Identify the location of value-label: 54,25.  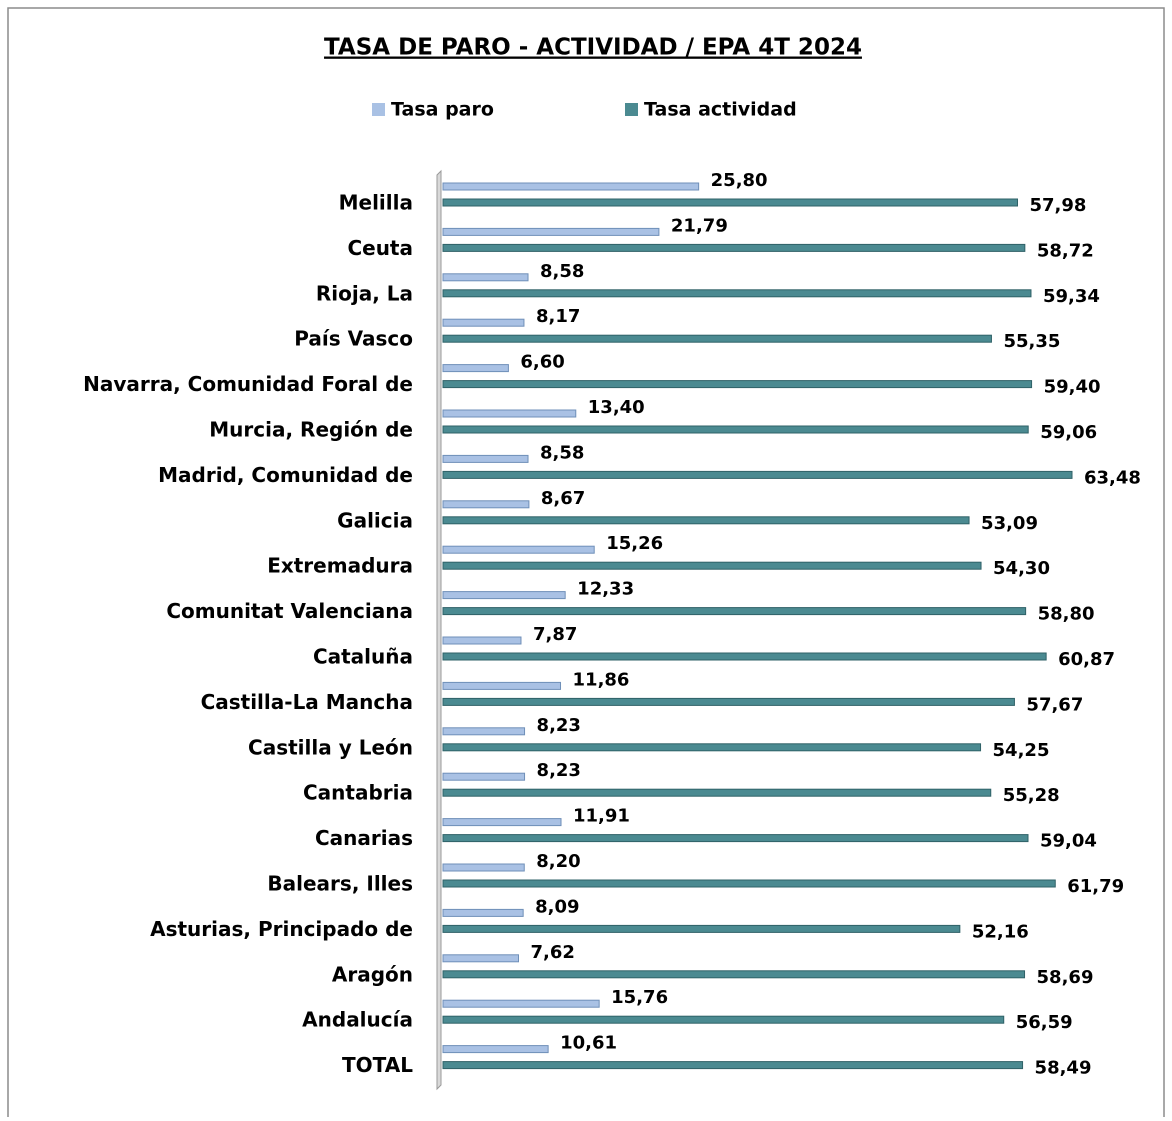
(1021, 750).